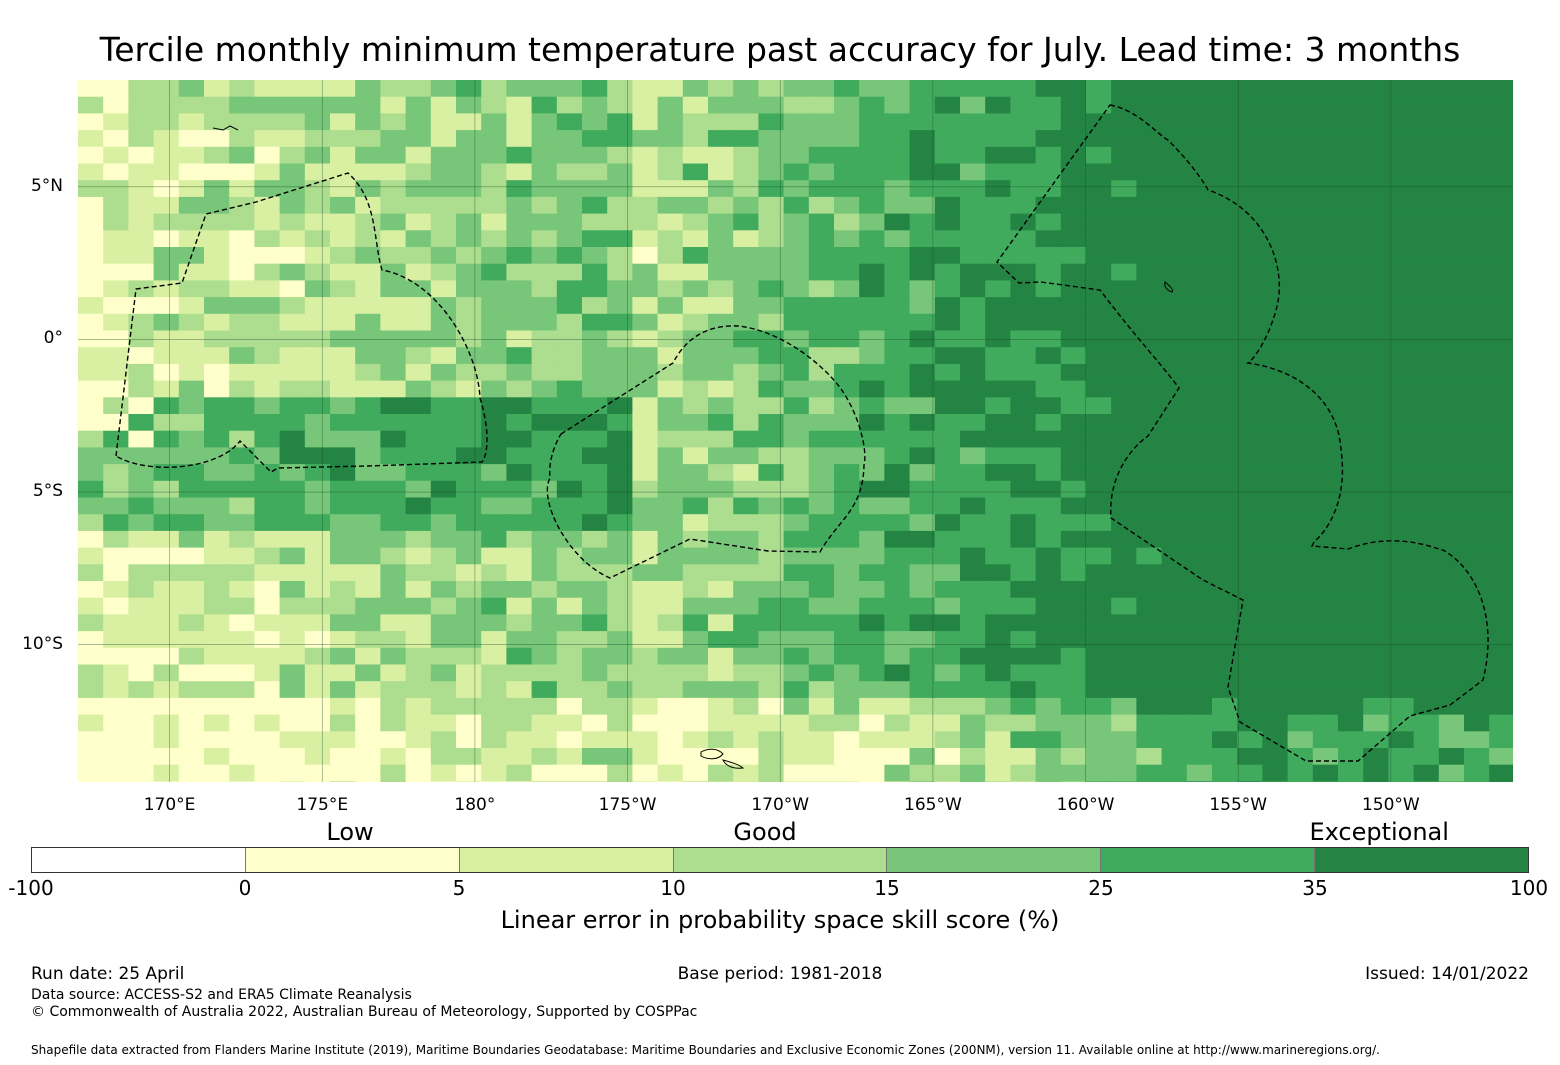 This screenshot has width=1560, height=1065. What do you see at coordinates (1085, 805) in the screenshot?
I see `longitude-tick-label: 160°W` at bounding box center [1085, 805].